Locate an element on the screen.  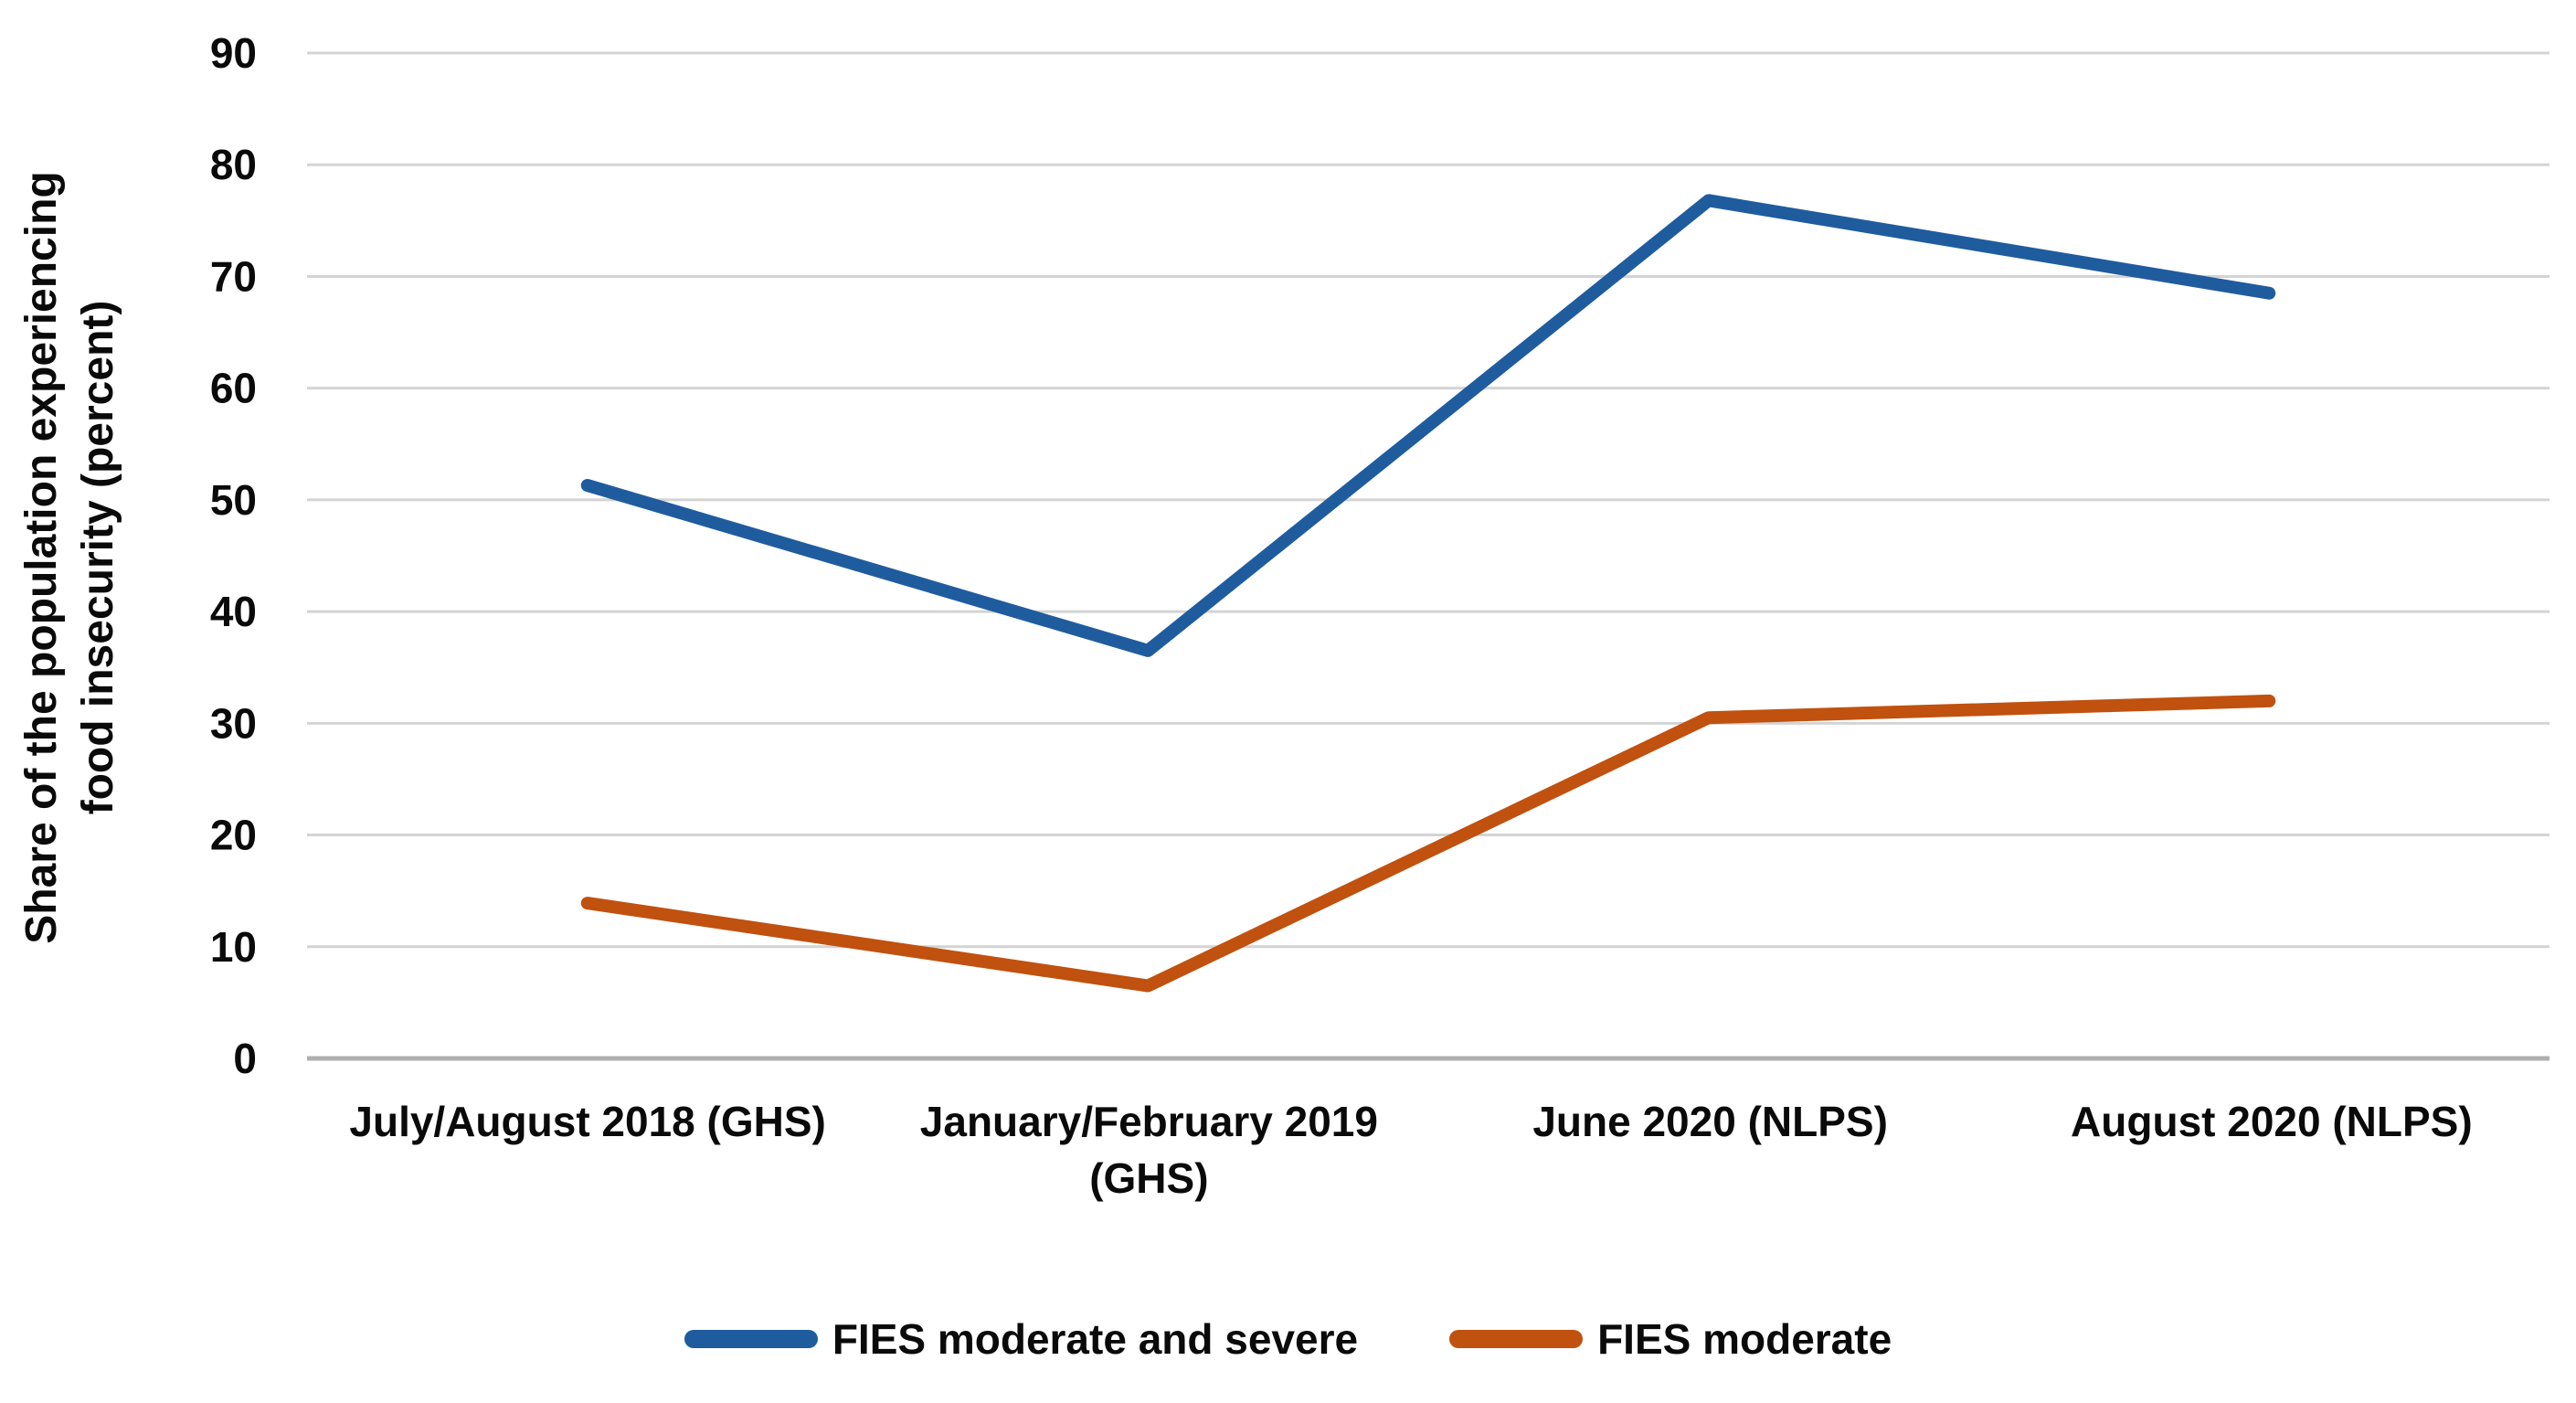
y-tick-label: 10 is located at coordinates (233, 947).